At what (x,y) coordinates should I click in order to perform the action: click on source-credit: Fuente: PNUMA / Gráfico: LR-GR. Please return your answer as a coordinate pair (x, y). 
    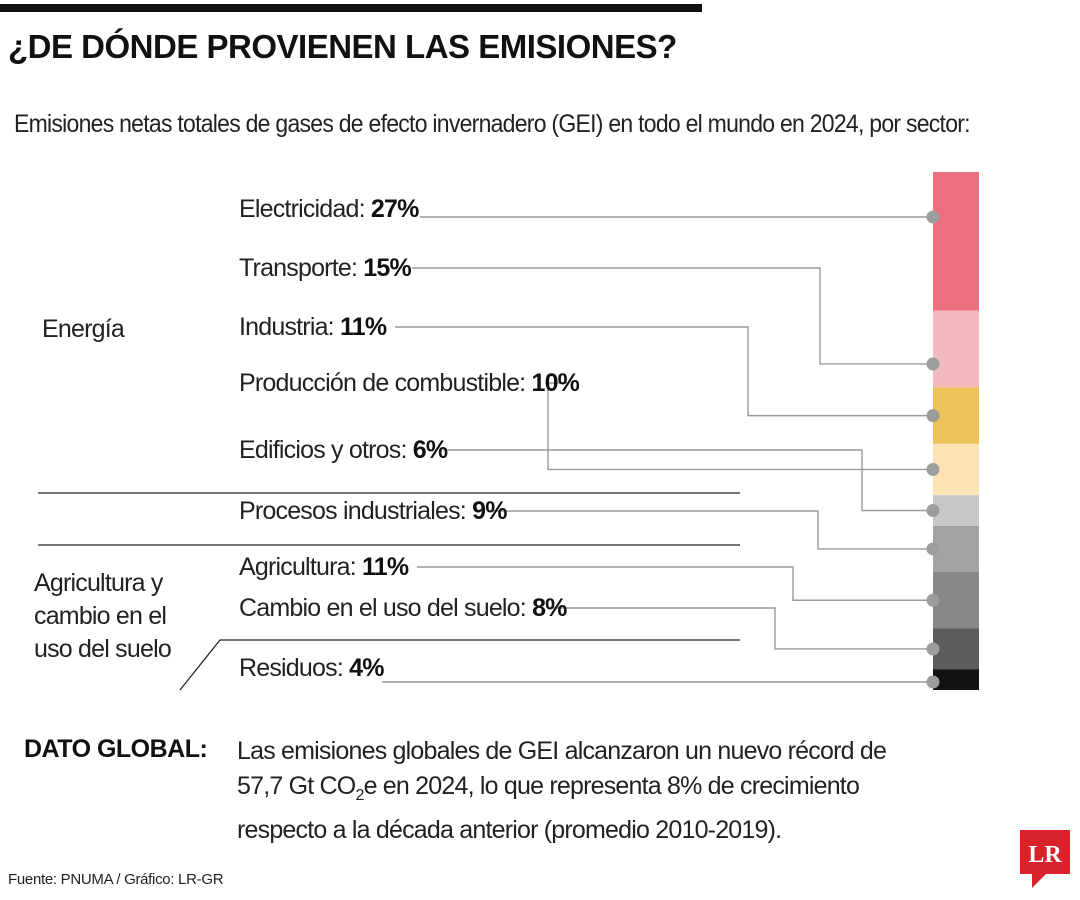
    Looking at the image, I should click on (116, 879).